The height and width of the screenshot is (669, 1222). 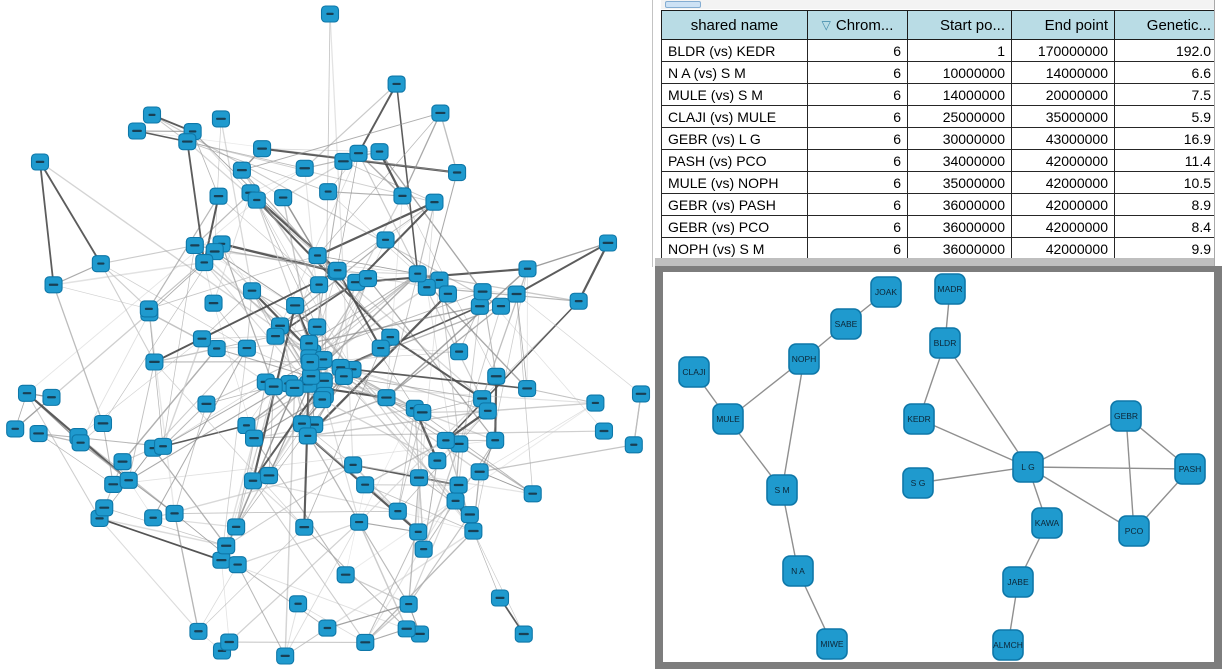 I want to click on edge-name-cell: NOPH (vs) S M, so click(x=734, y=248).